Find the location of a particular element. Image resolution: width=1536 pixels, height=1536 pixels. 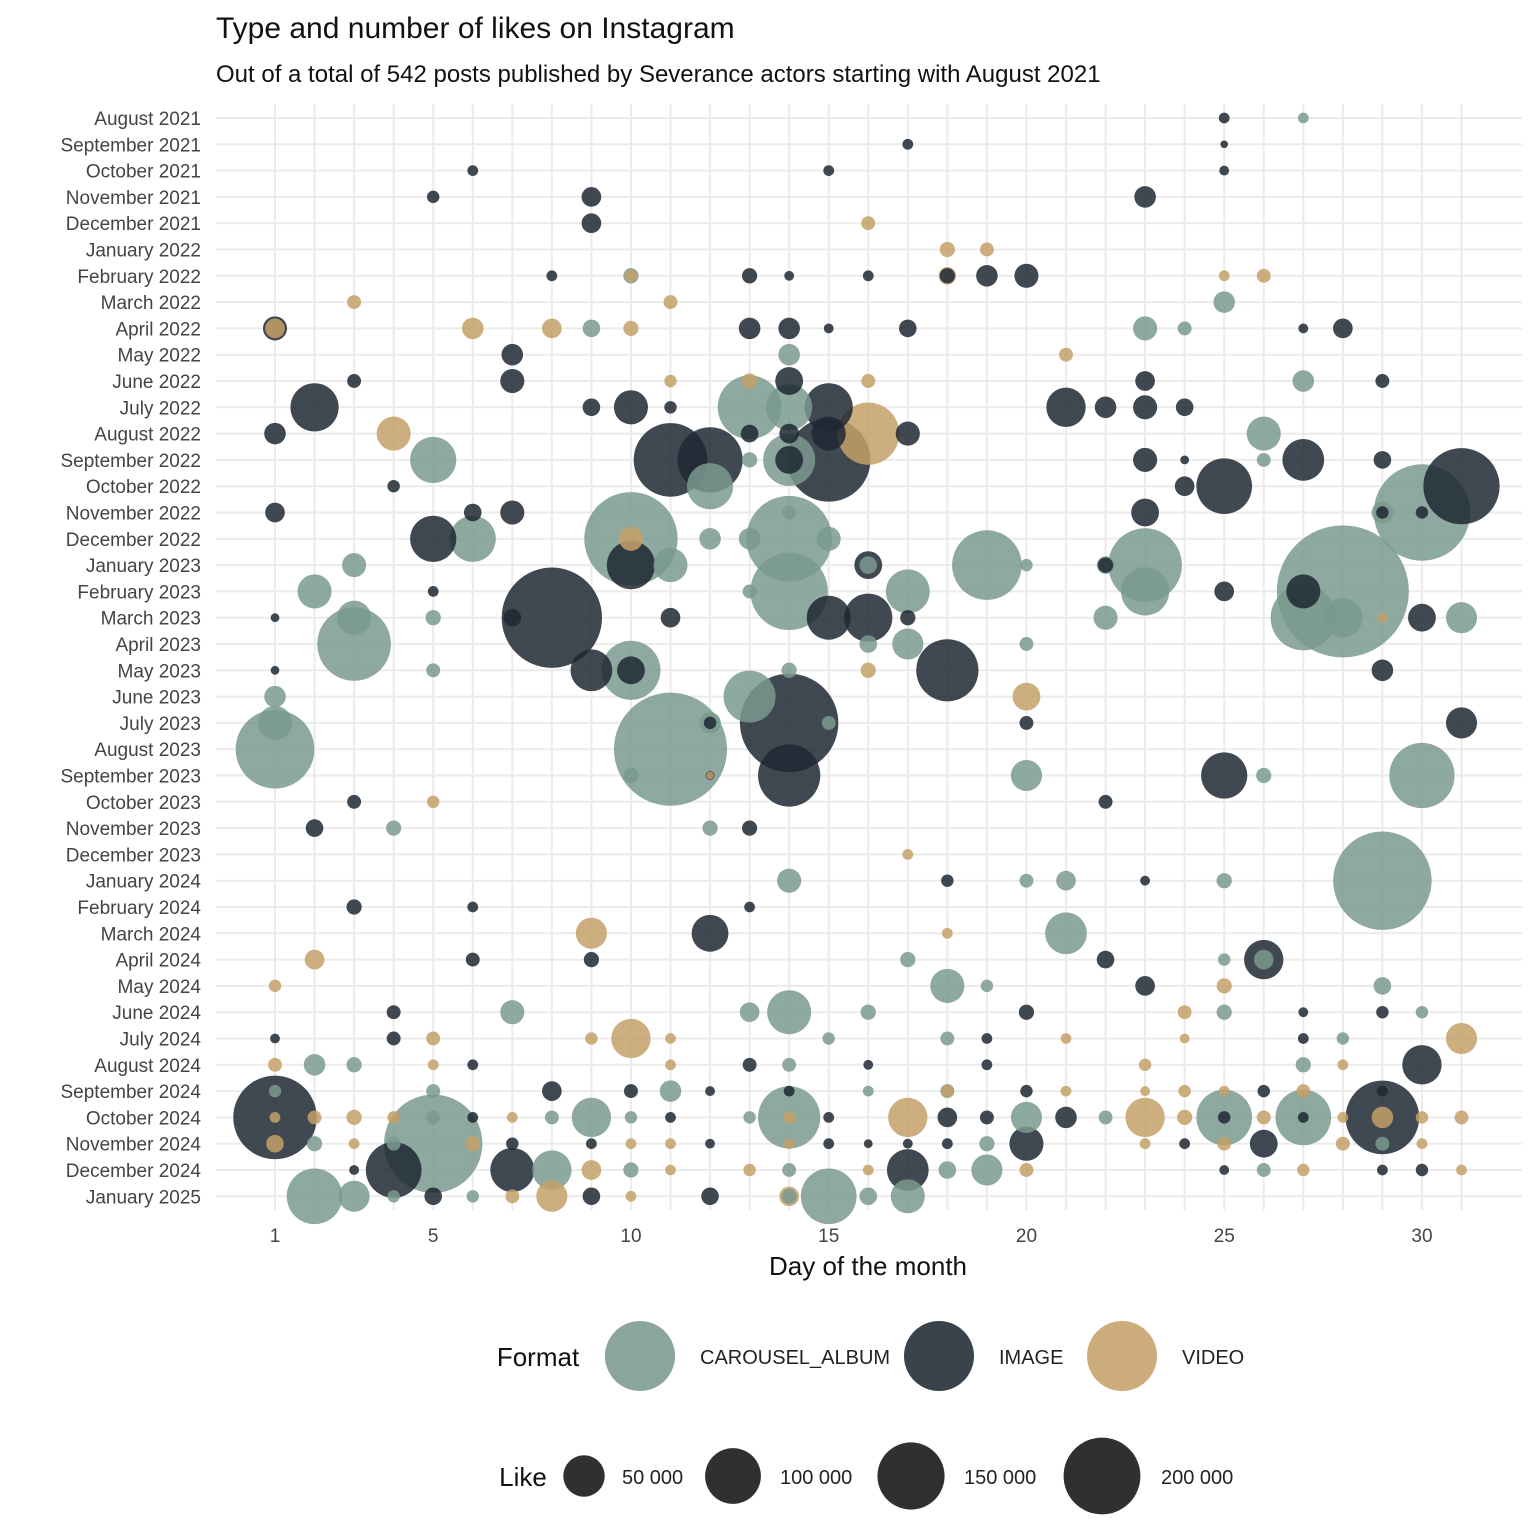

format-legend-swatch is located at coordinates (640, 1356).